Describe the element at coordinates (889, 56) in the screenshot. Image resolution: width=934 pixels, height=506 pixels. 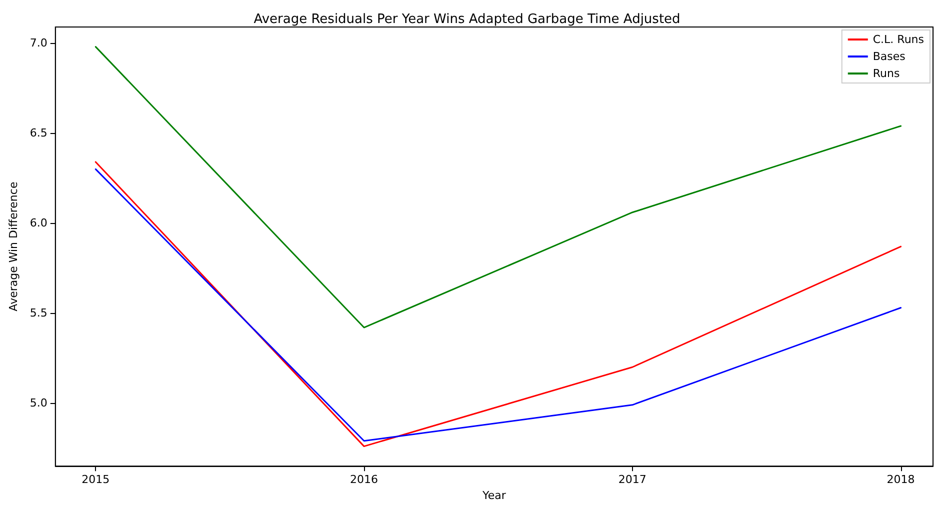
I see `legend-label: Bases` at that location.